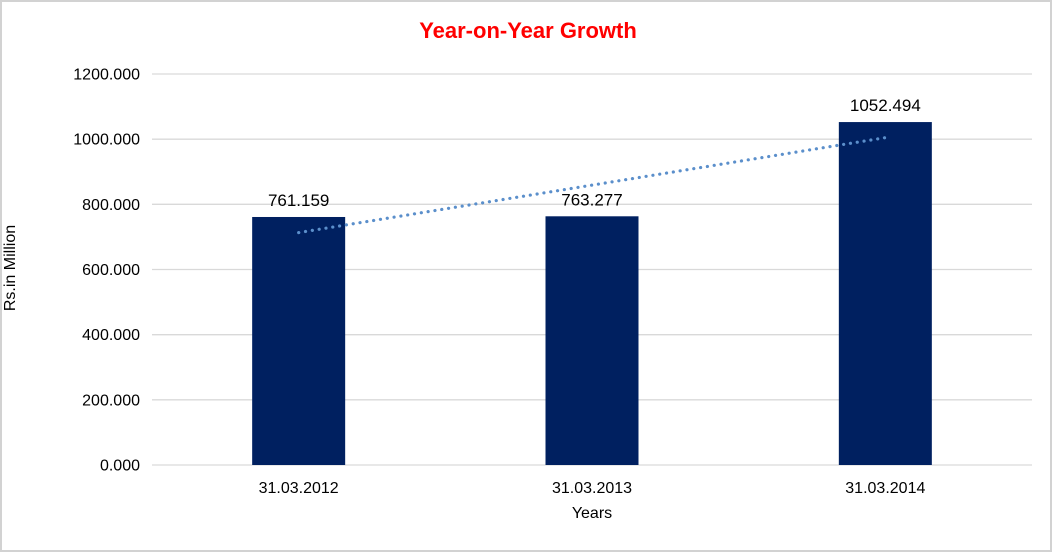  I want to click on x-axis-title: Years, so click(592, 513).